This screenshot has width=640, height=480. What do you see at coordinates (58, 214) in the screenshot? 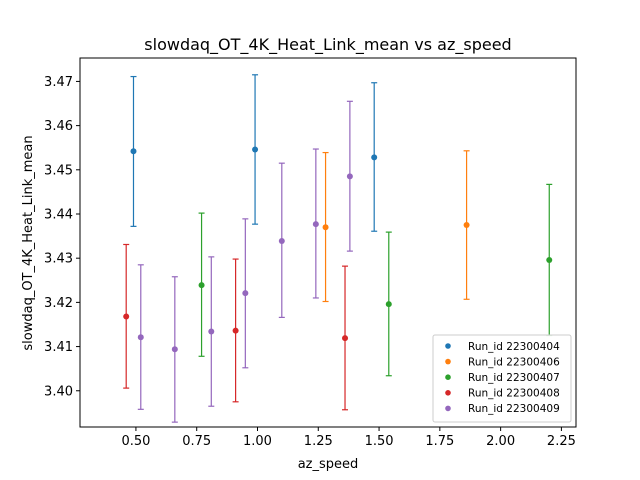
I see `y-tick-label: 3.44` at bounding box center [58, 214].